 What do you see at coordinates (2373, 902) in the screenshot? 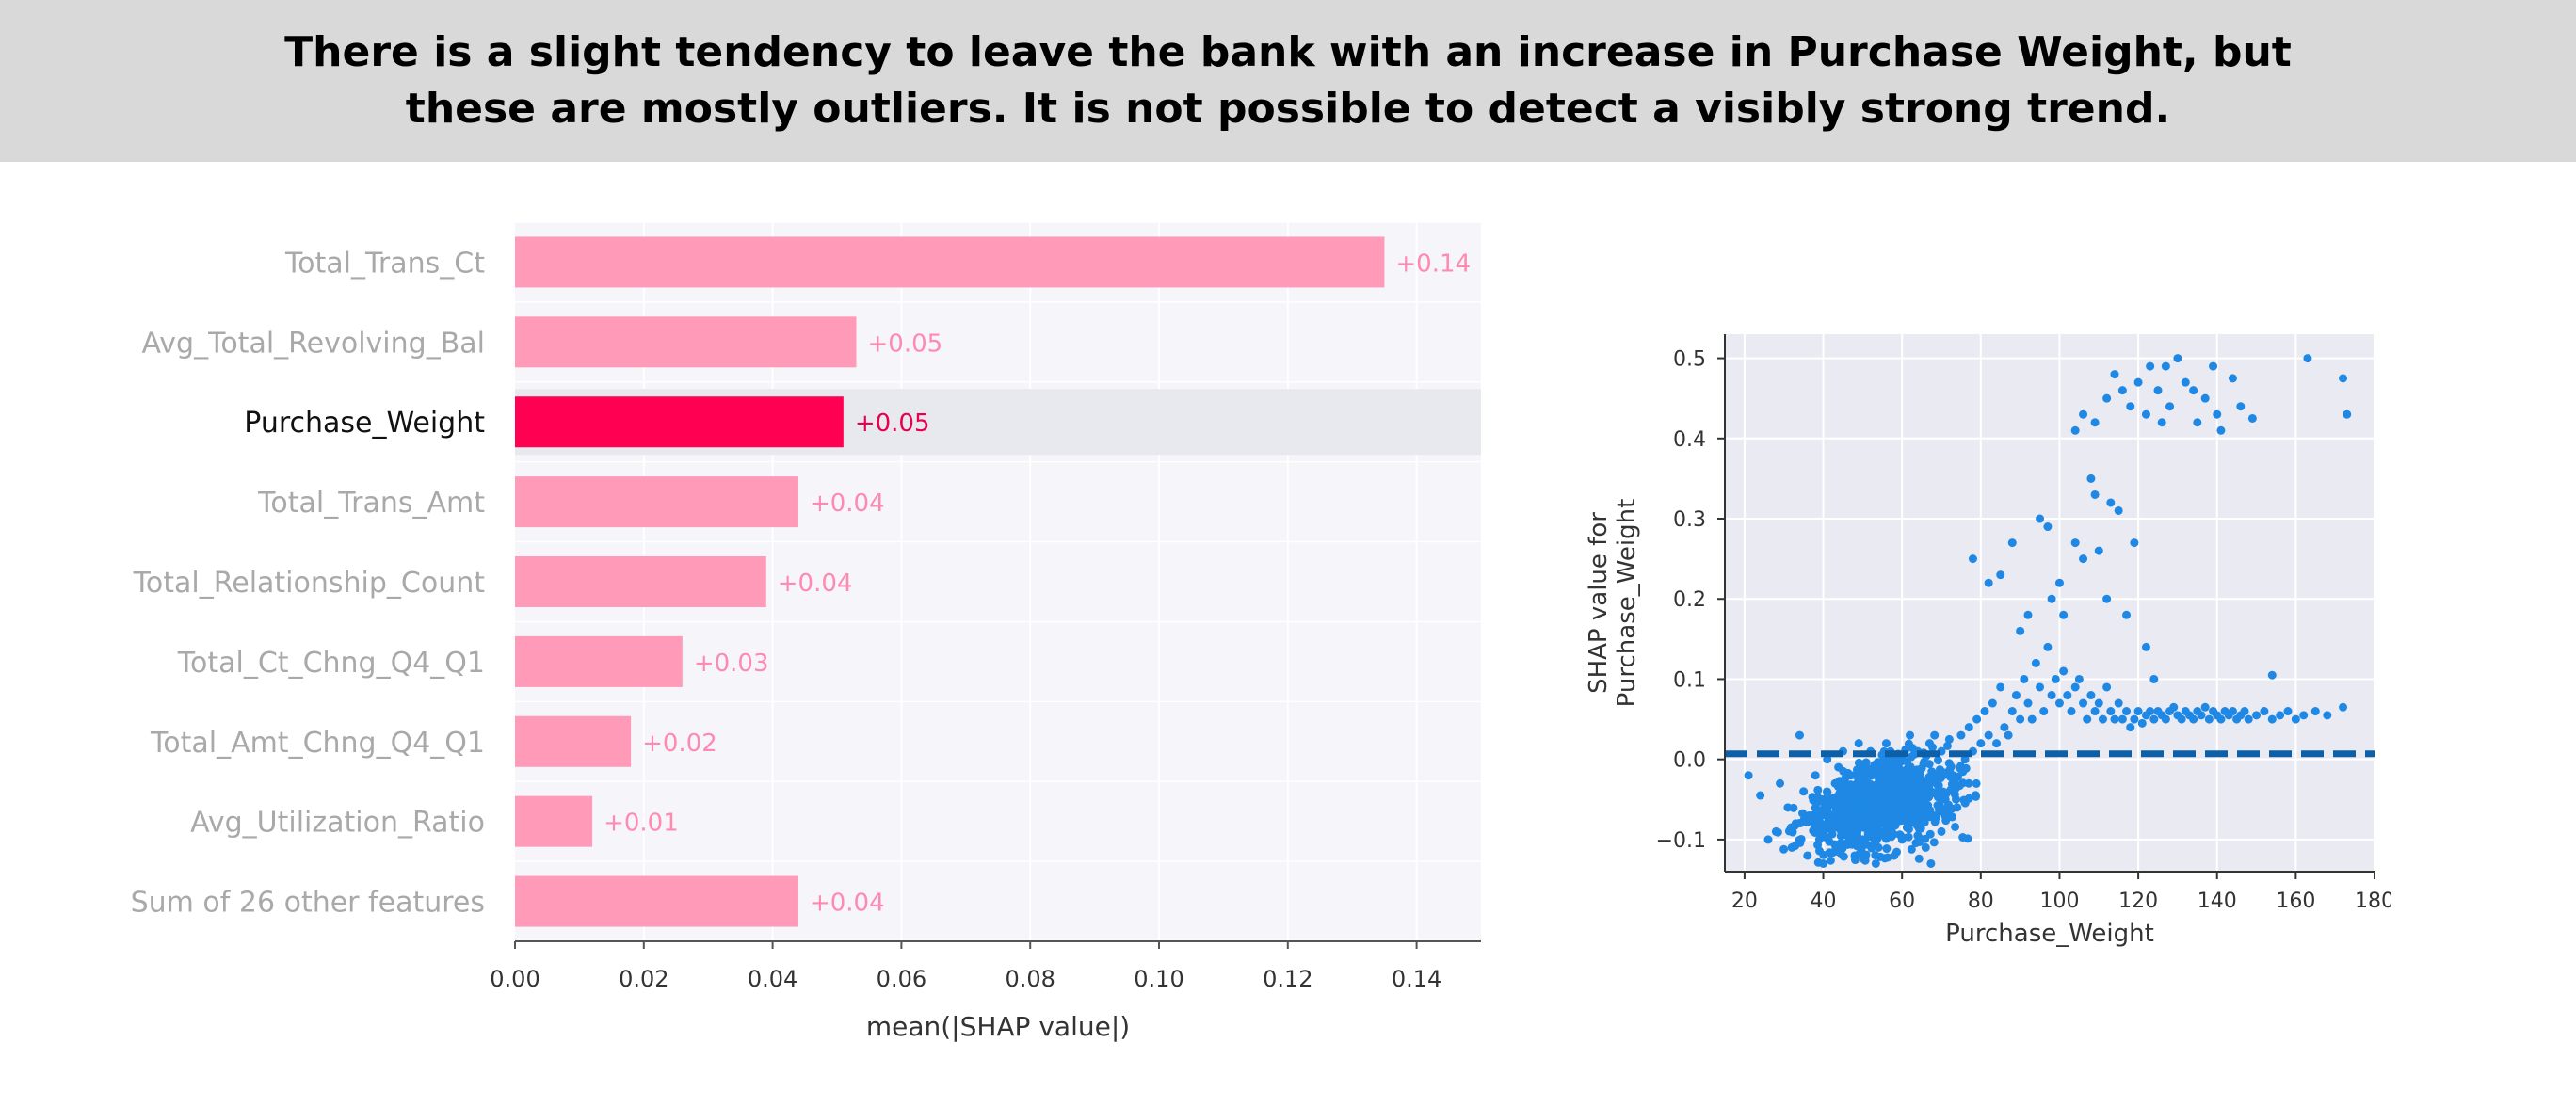
I see `scatter-x-tick-label: 180` at bounding box center [2373, 902].